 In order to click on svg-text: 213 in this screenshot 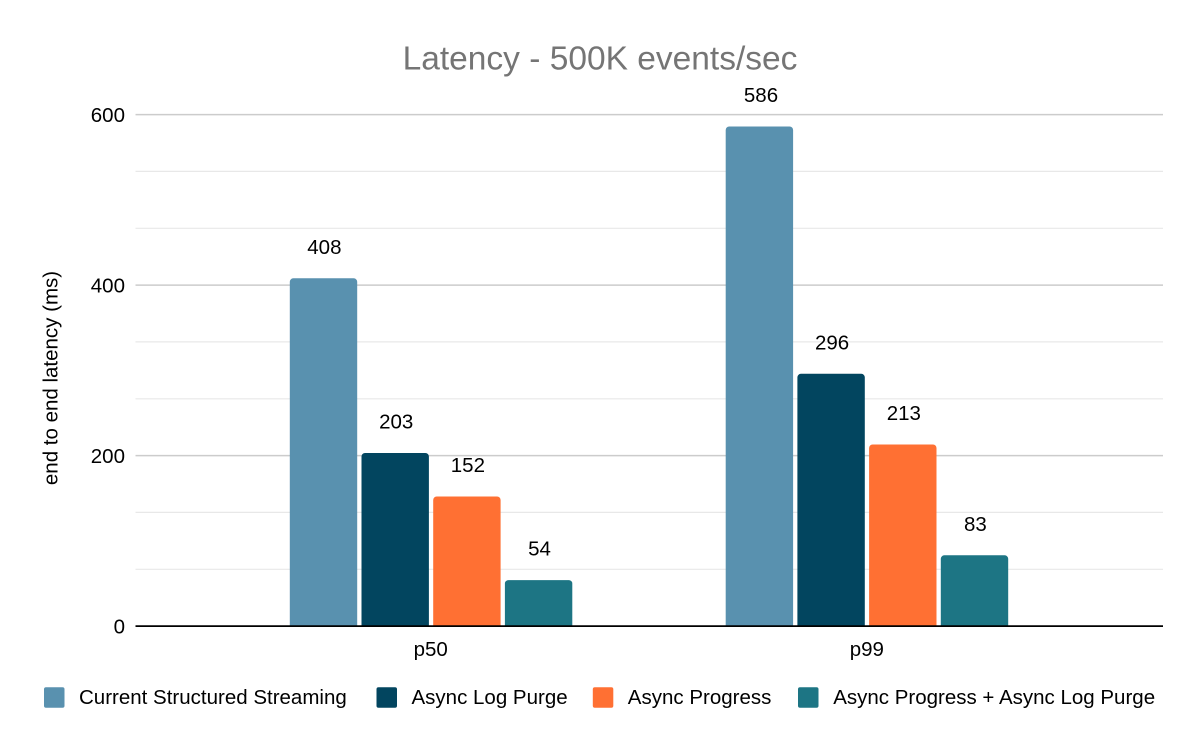, I will do `click(904, 413)`.